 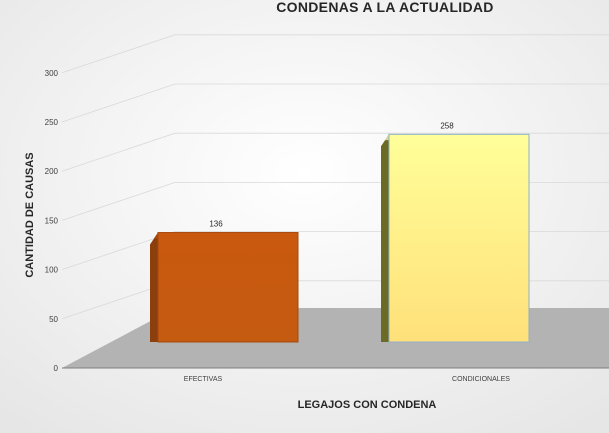 I want to click on y-tick-label: 250, so click(x=52, y=122).